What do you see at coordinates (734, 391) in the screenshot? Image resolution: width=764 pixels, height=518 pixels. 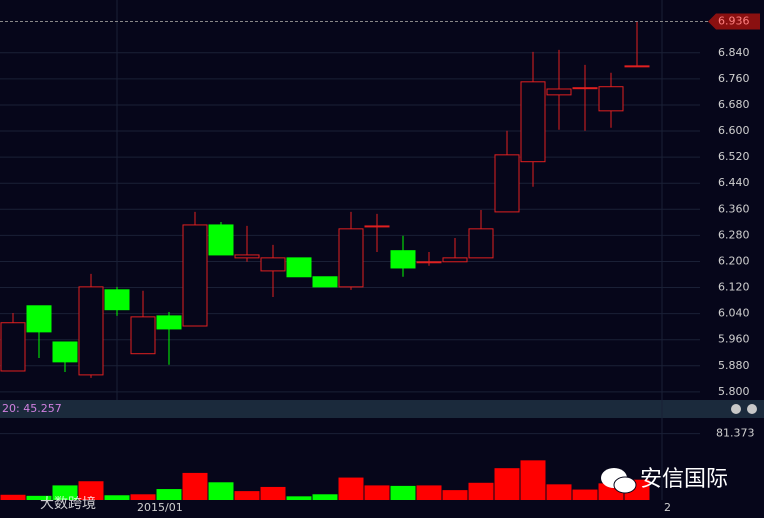 I see `y-tick-label: 5.800` at bounding box center [734, 391].